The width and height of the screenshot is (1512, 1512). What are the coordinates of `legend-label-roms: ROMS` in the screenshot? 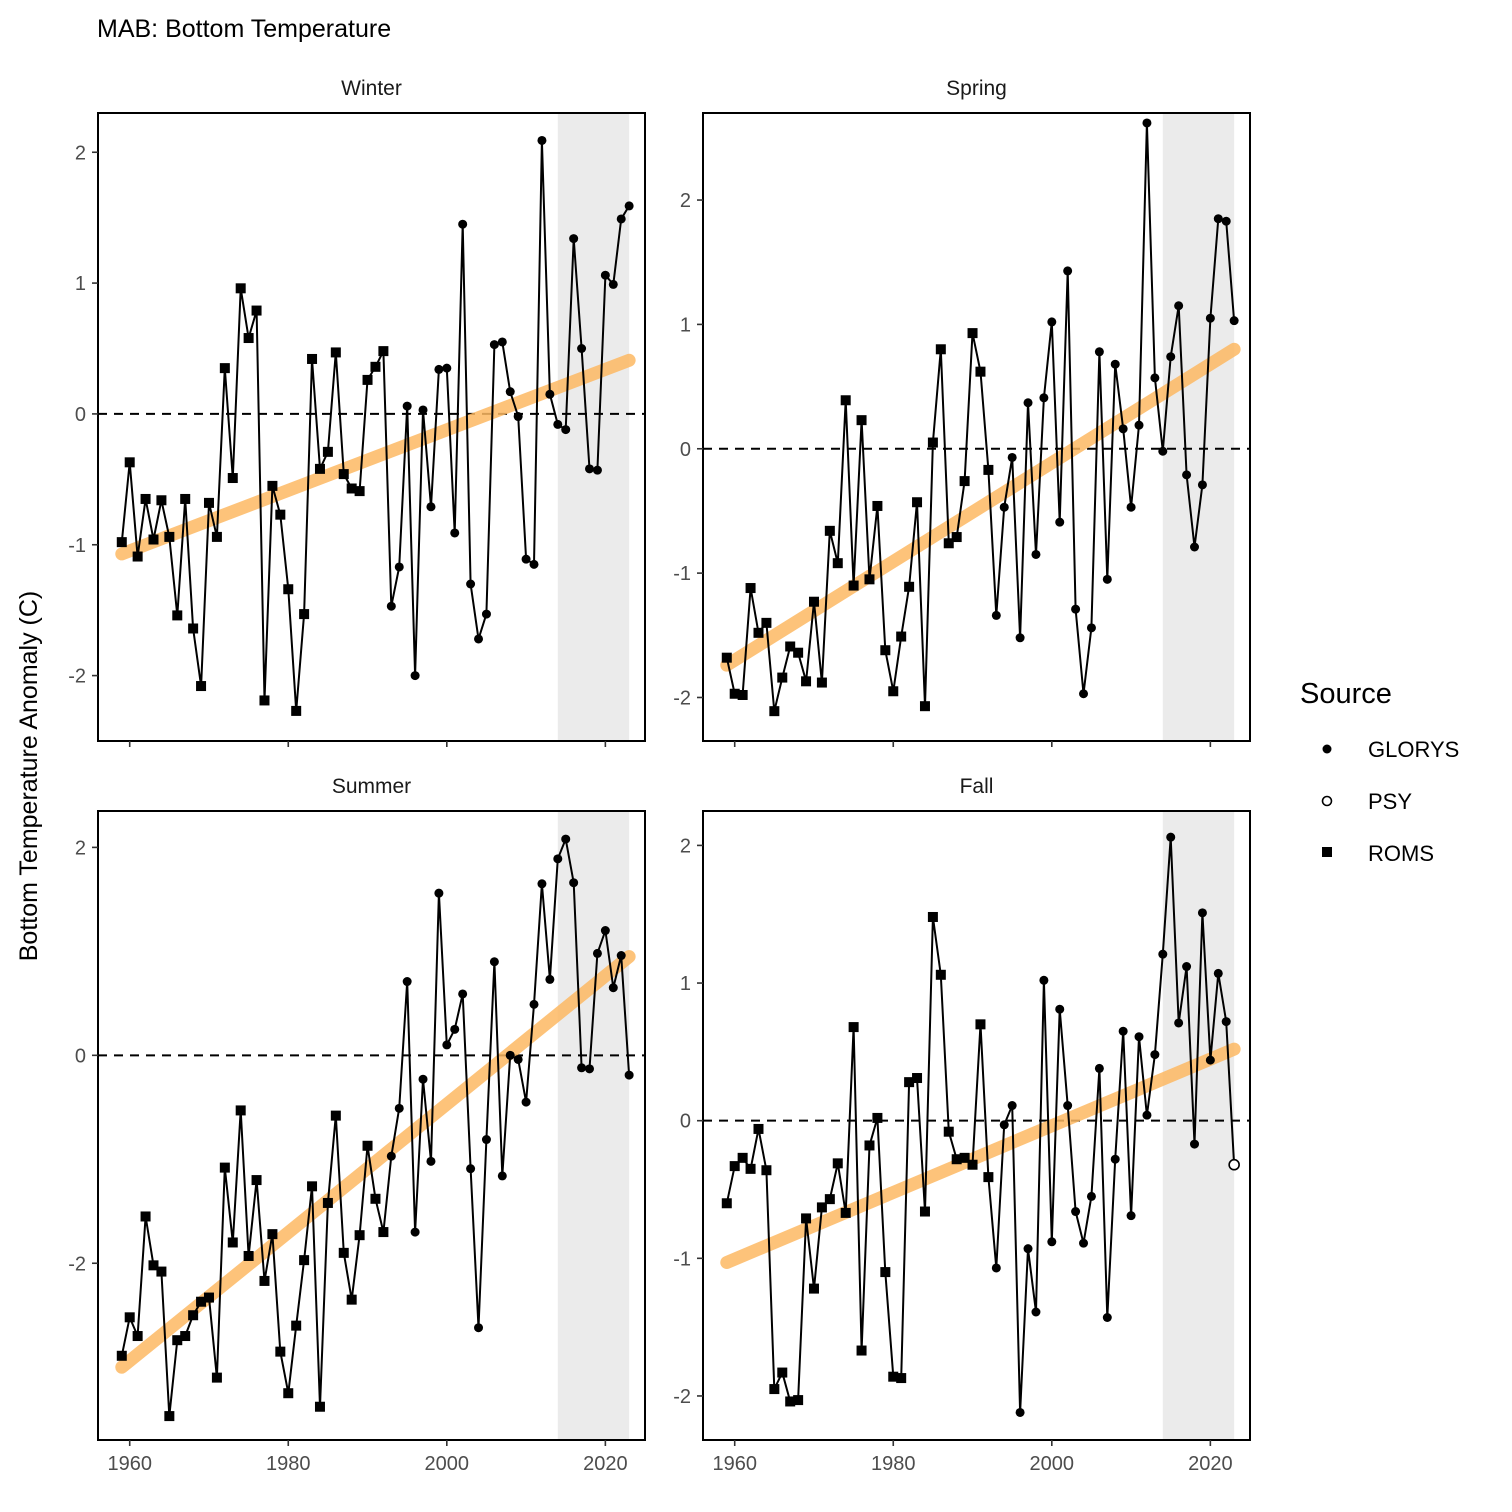 It's located at (1401, 853).